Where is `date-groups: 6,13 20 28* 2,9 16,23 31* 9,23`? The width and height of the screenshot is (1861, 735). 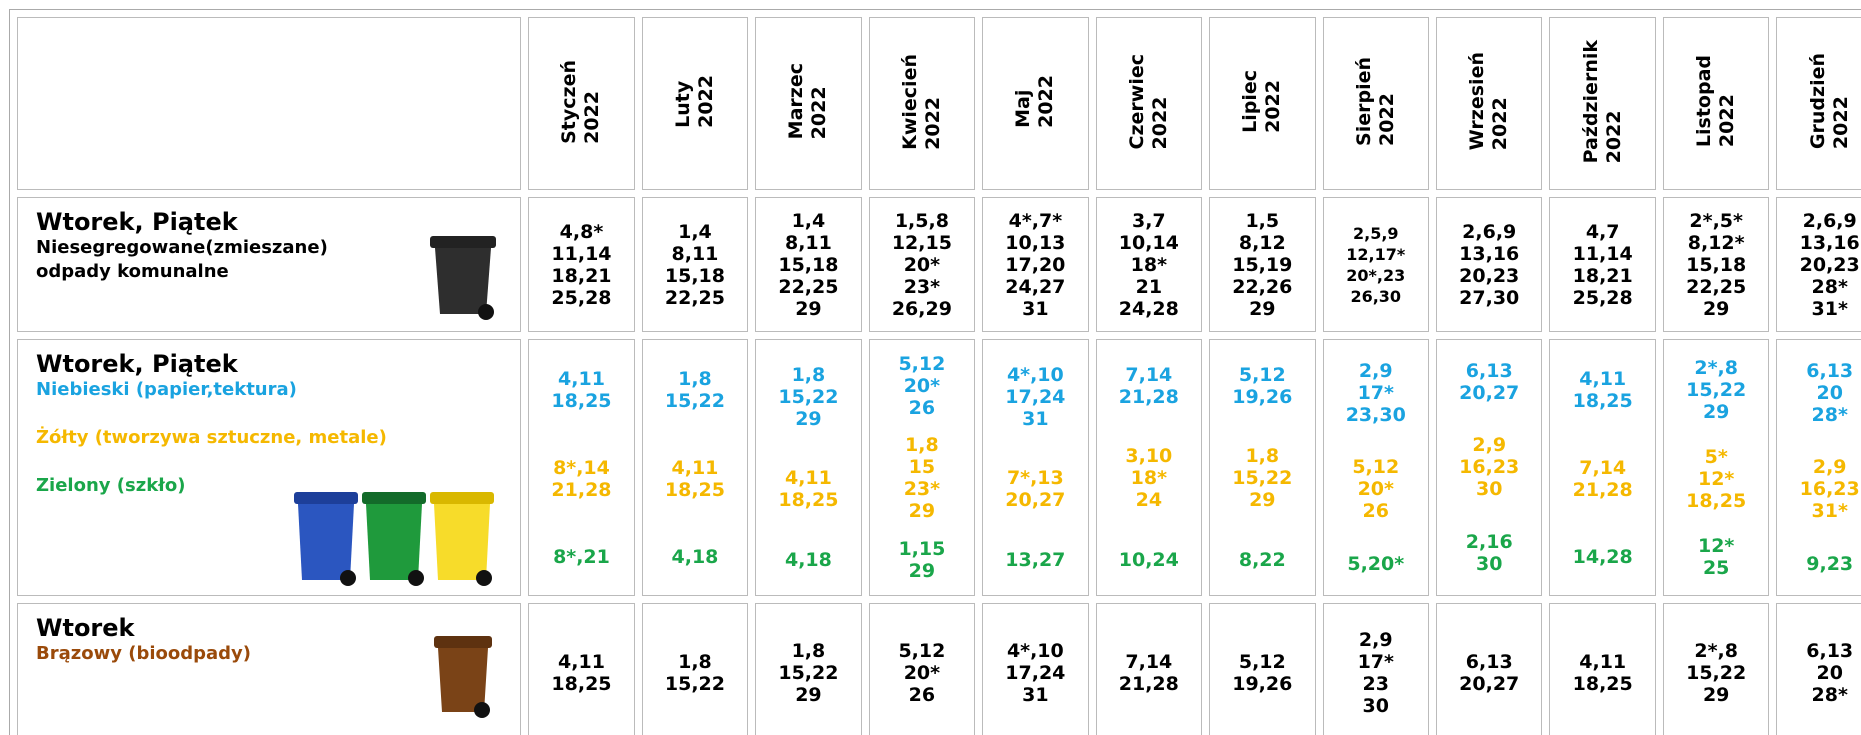 date-groups: 6,13 20 28* 2,9 16,23 31* 9,23 is located at coordinates (1819, 467).